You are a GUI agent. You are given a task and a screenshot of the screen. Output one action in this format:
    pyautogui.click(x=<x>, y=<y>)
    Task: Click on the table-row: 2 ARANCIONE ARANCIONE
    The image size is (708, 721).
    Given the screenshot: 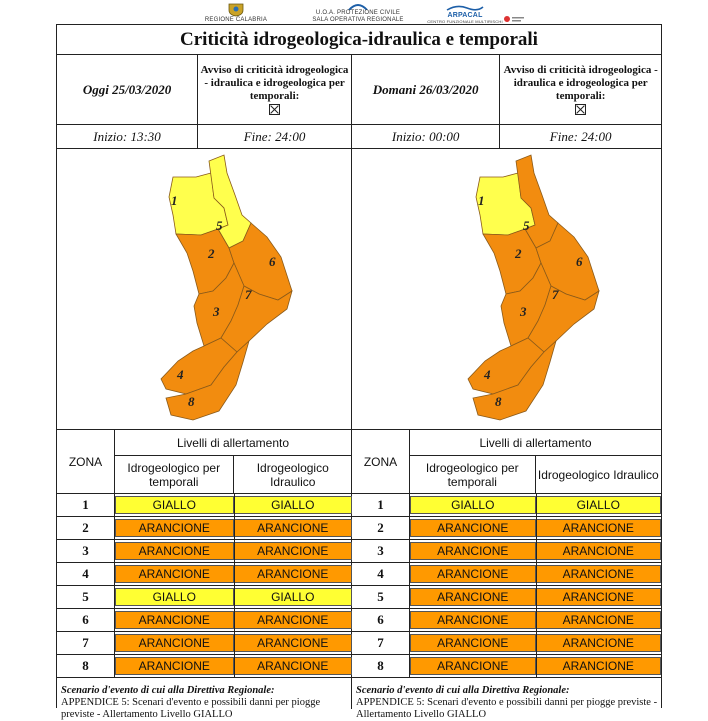 What is the action you would take?
    pyautogui.click(x=204, y=528)
    